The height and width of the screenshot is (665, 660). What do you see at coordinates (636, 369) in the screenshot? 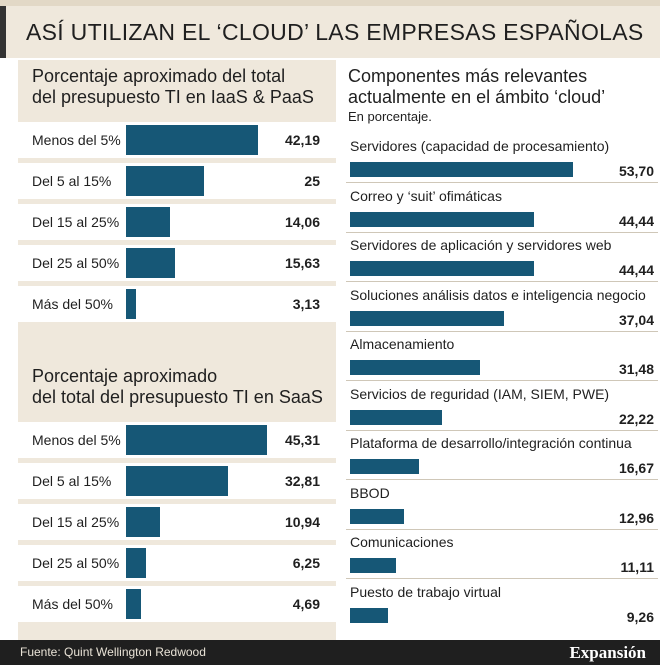
I see `value-label: 31,48` at bounding box center [636, 369].